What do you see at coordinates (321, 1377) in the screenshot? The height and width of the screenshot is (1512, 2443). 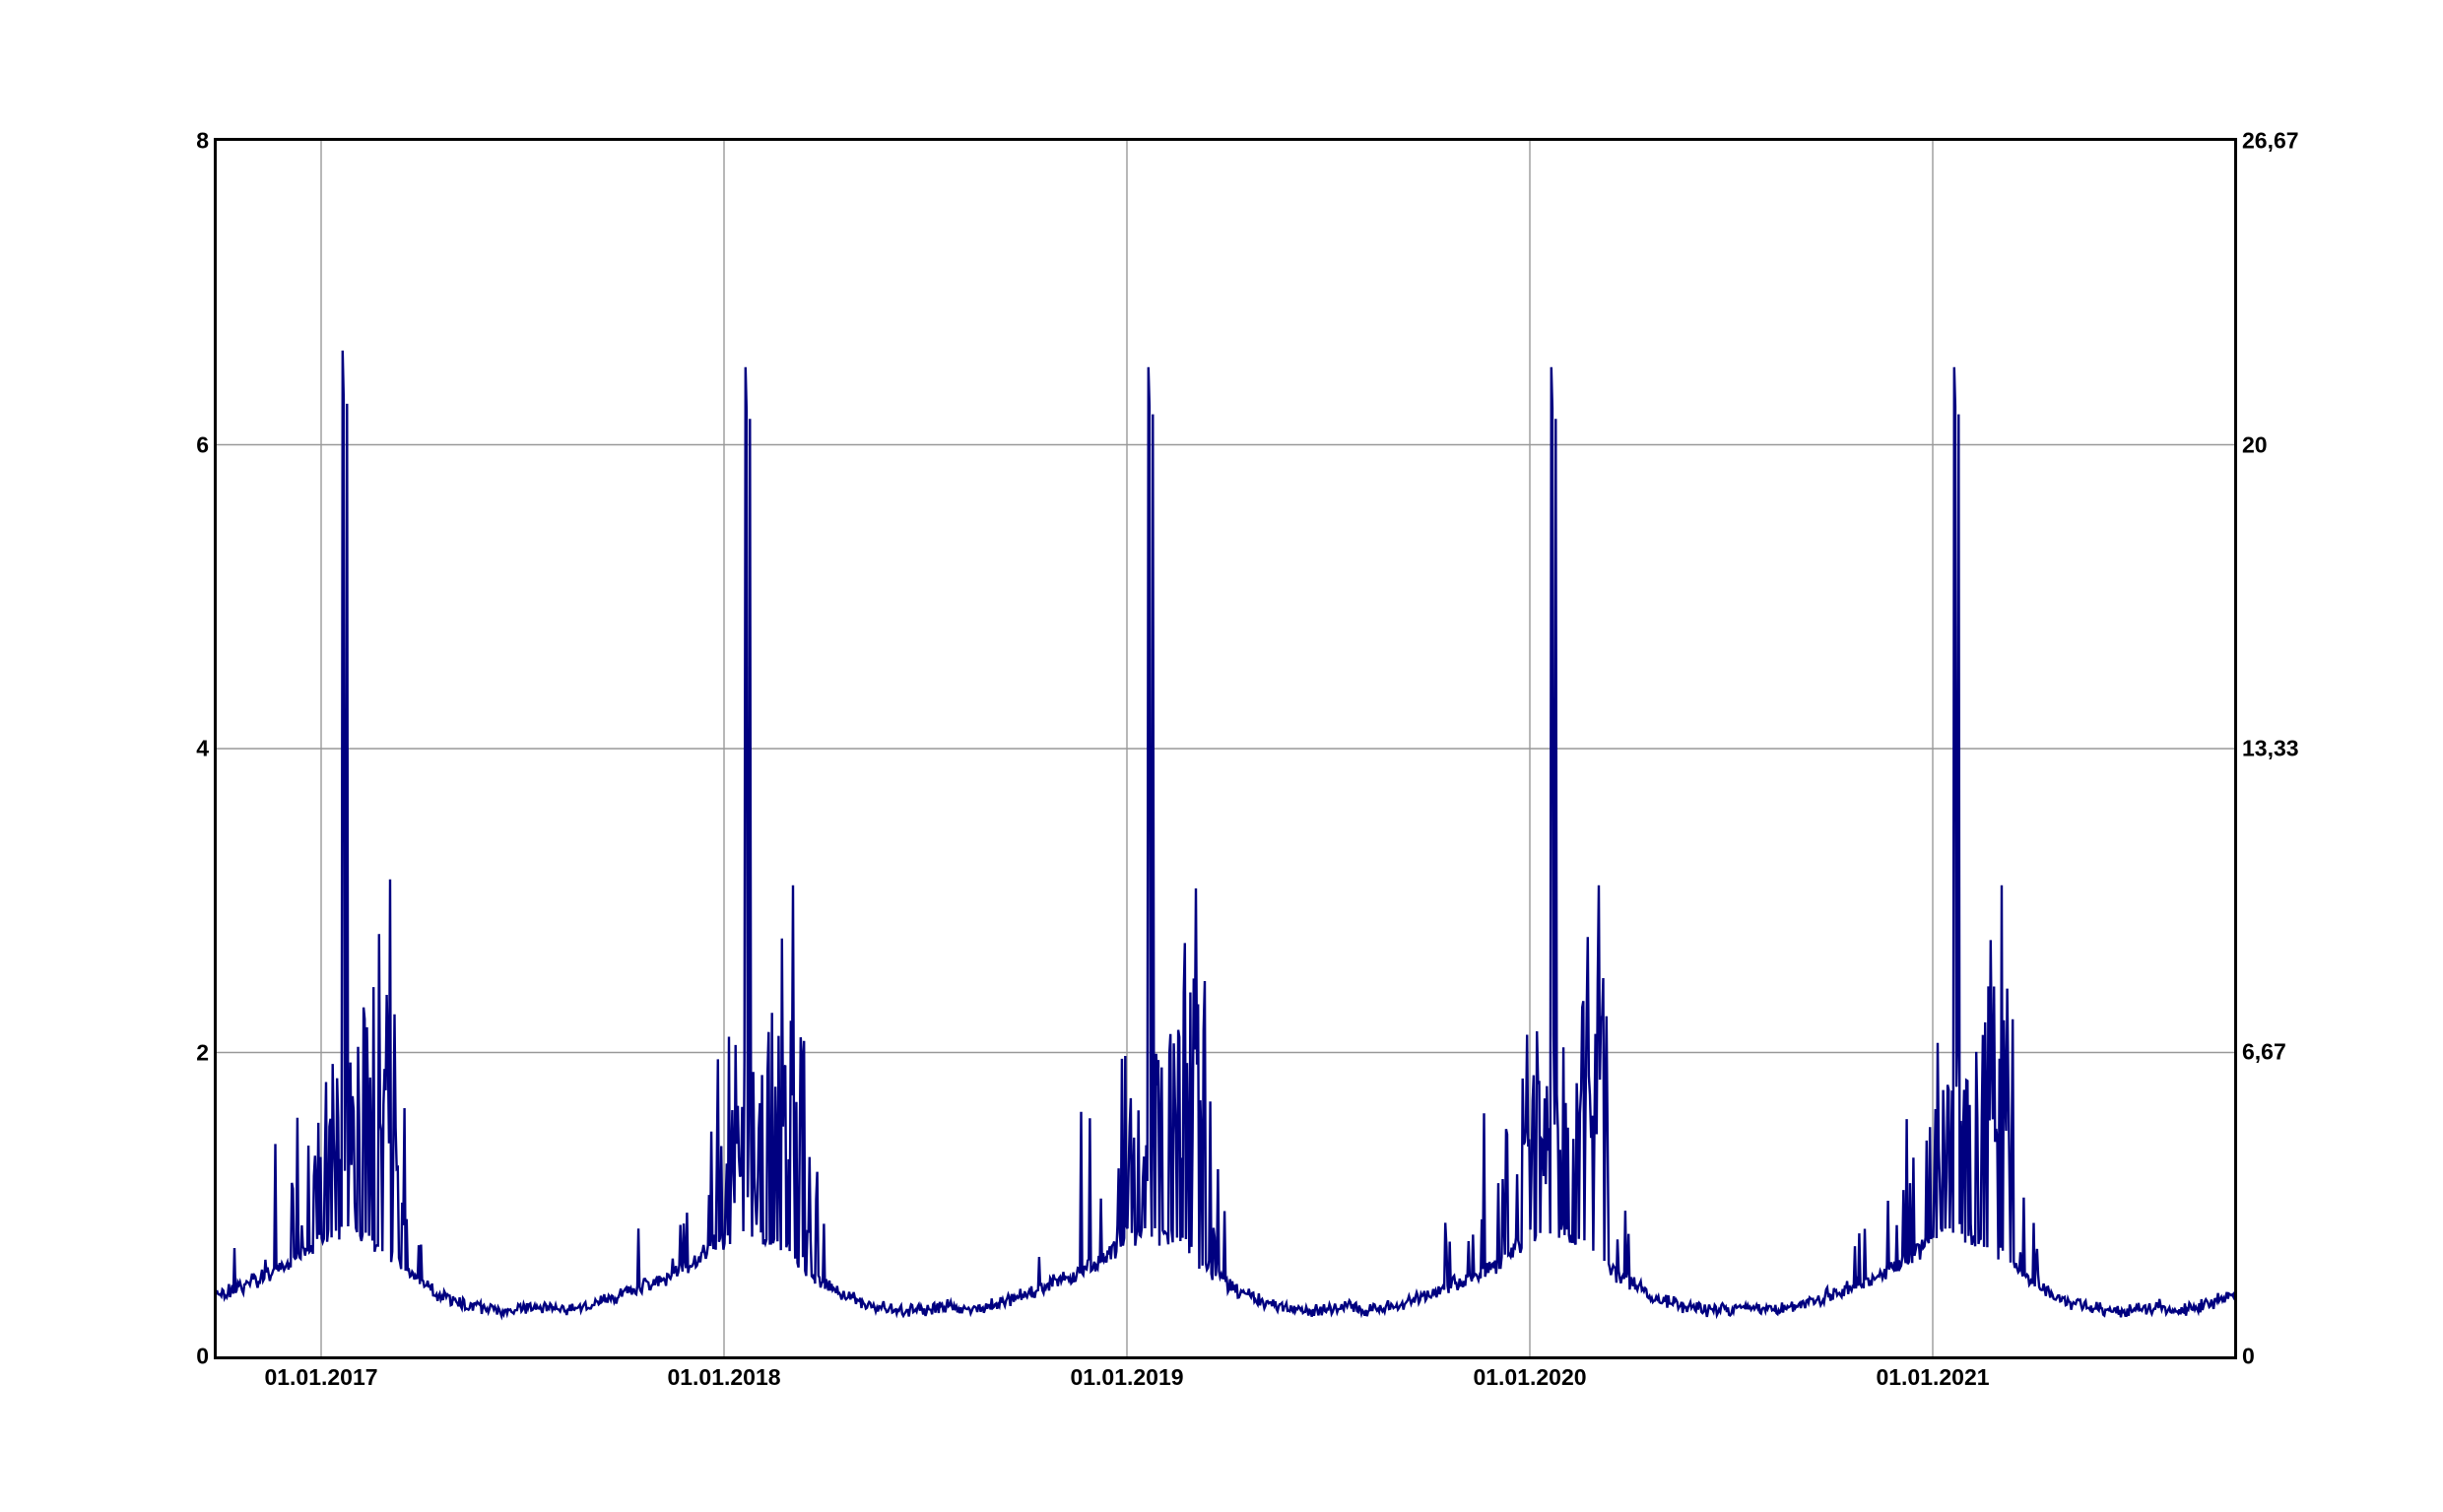 I see `x-axis-tick-label: 01.01.2017` at bounding box center [321, 1377].